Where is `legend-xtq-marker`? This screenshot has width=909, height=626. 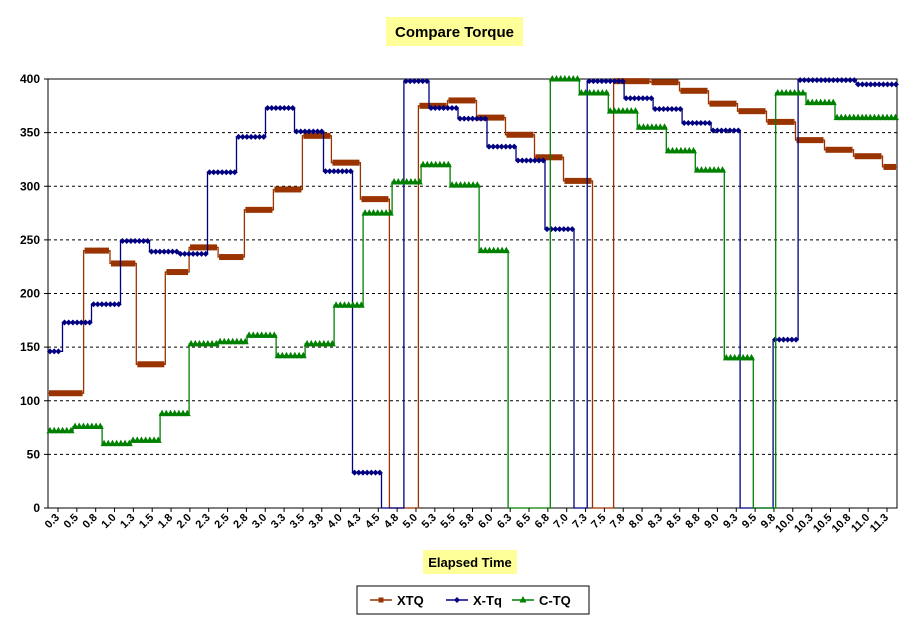
legend-xtq-marker is located at coordinates (381, 600).